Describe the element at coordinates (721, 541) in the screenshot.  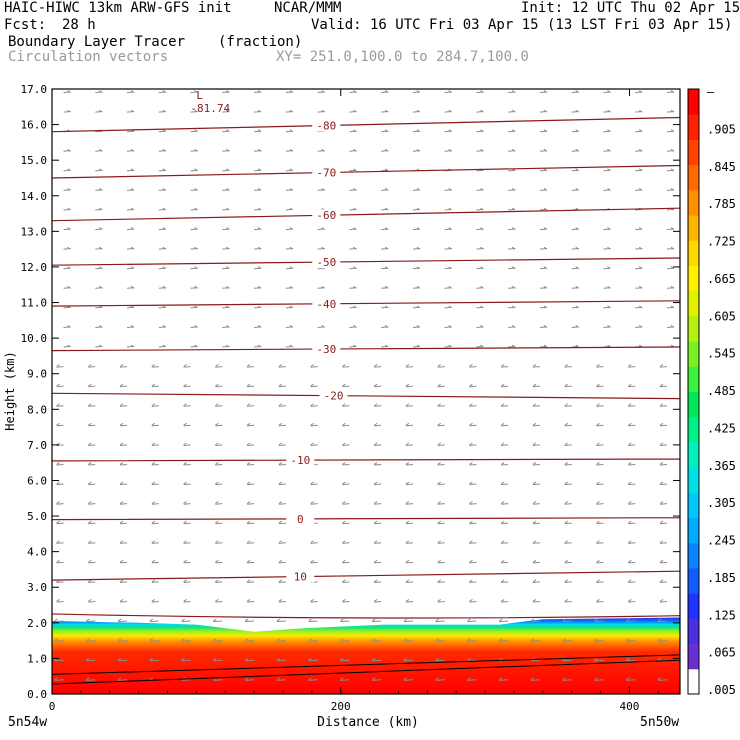
I see `colorbar-label: .245` at that location.